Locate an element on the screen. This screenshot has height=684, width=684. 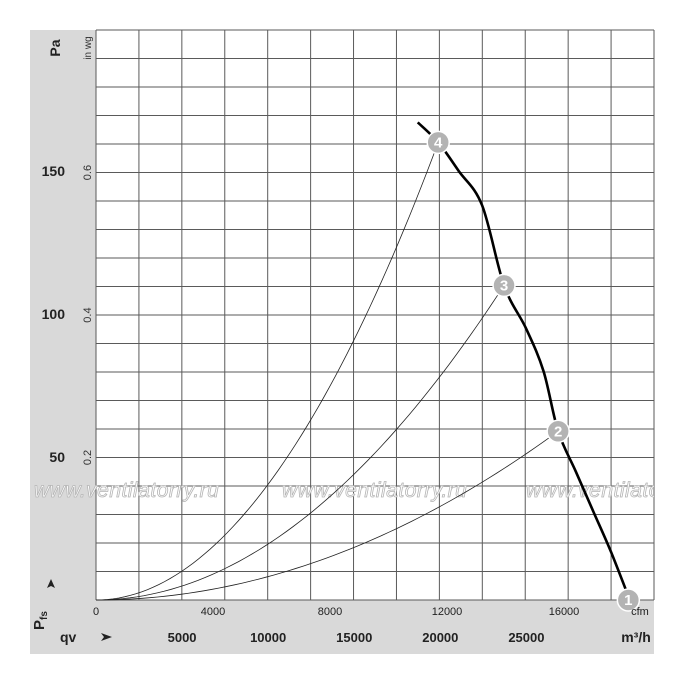
operating-point-1: 1 is located at coordinates (628, 600).